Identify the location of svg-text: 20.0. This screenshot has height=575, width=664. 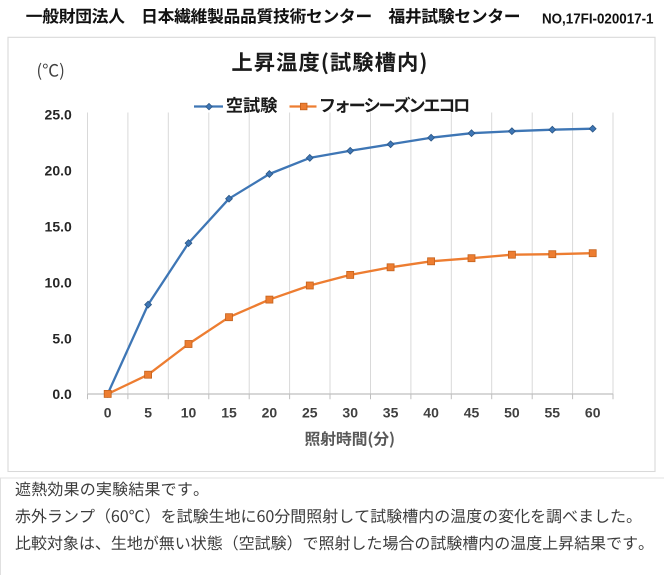
(58, 171).